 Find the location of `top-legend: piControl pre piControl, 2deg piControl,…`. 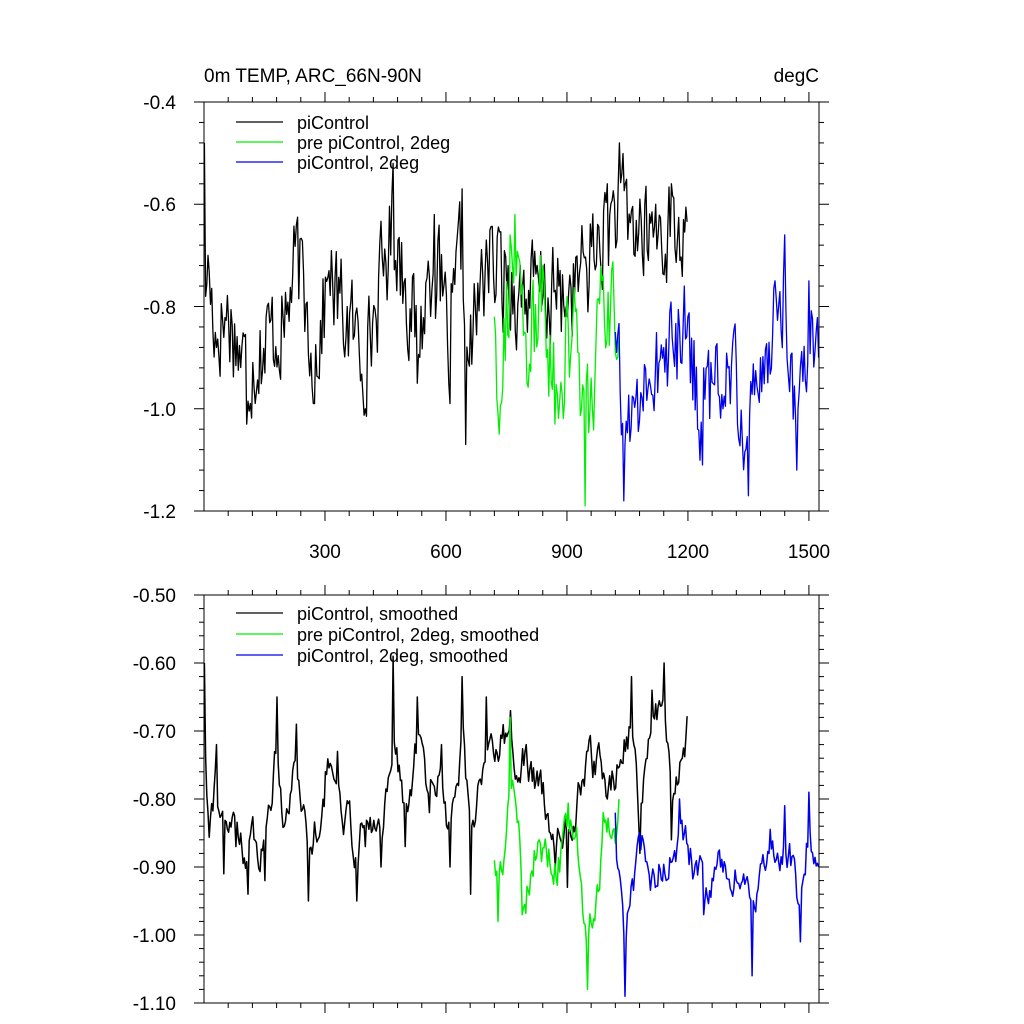

top-legend: piControl pre piControl, 2deg piControl,… is located at coordinates (343, 143).